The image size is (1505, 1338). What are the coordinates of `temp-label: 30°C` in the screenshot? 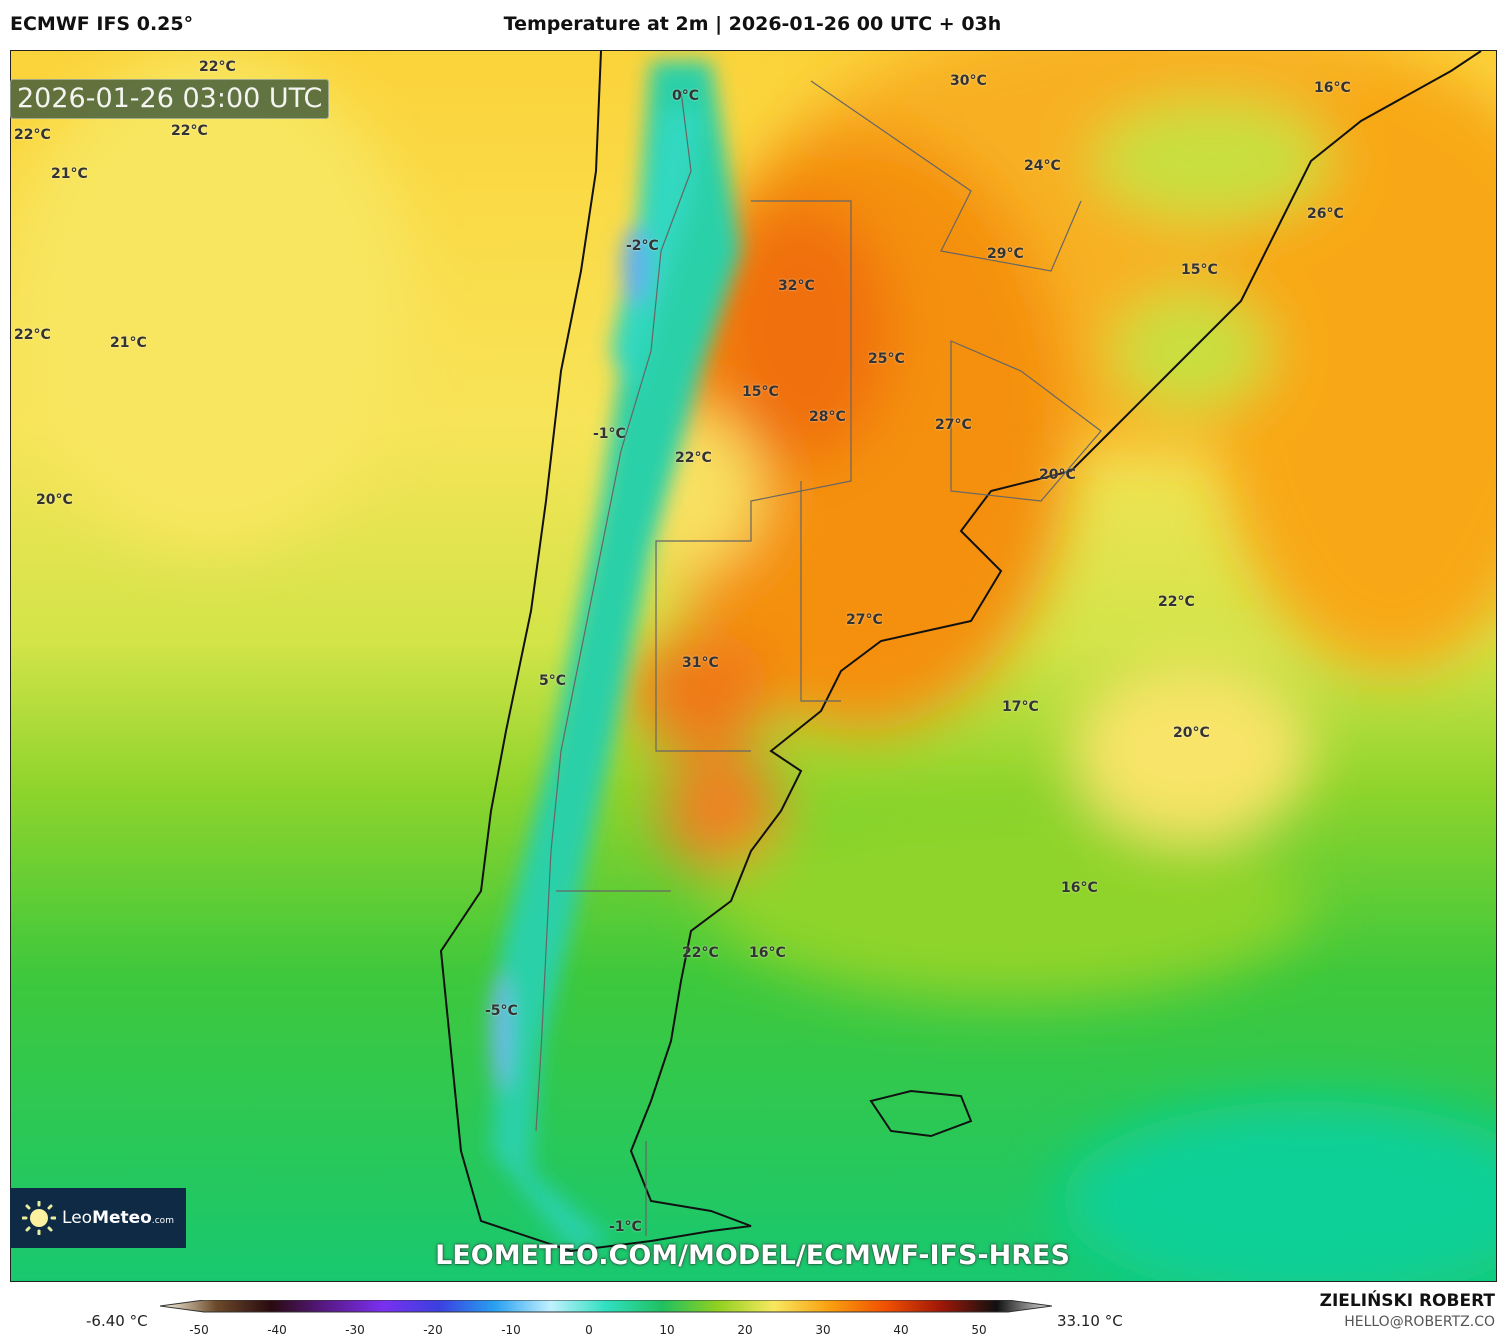 It's located at (968, 81).